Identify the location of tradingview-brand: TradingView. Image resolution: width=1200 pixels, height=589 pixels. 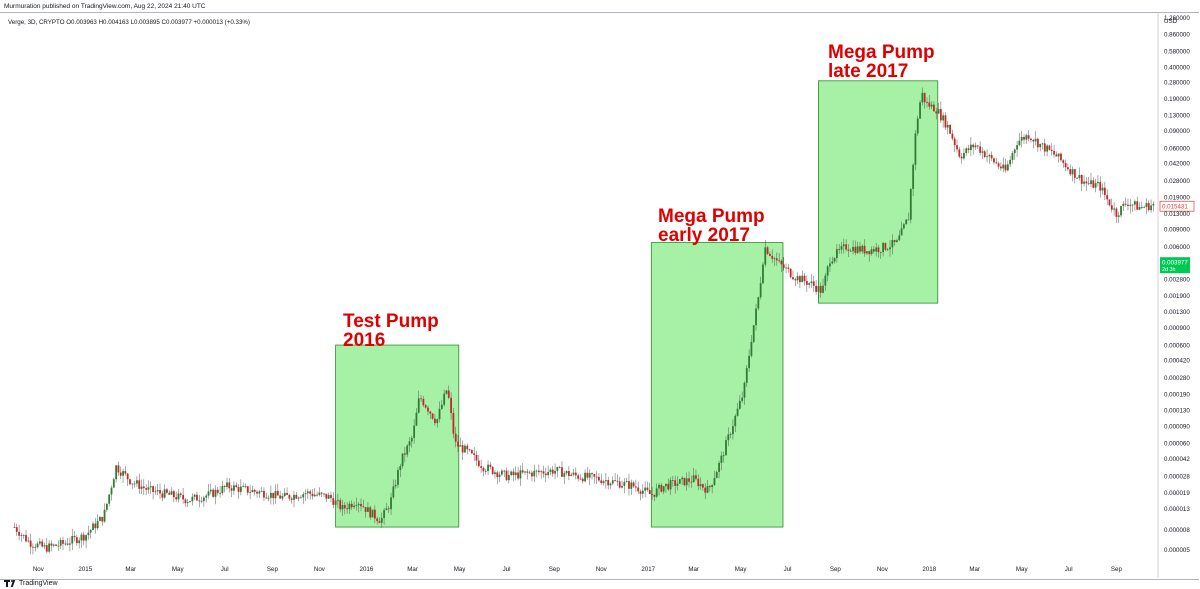
(38, 583).